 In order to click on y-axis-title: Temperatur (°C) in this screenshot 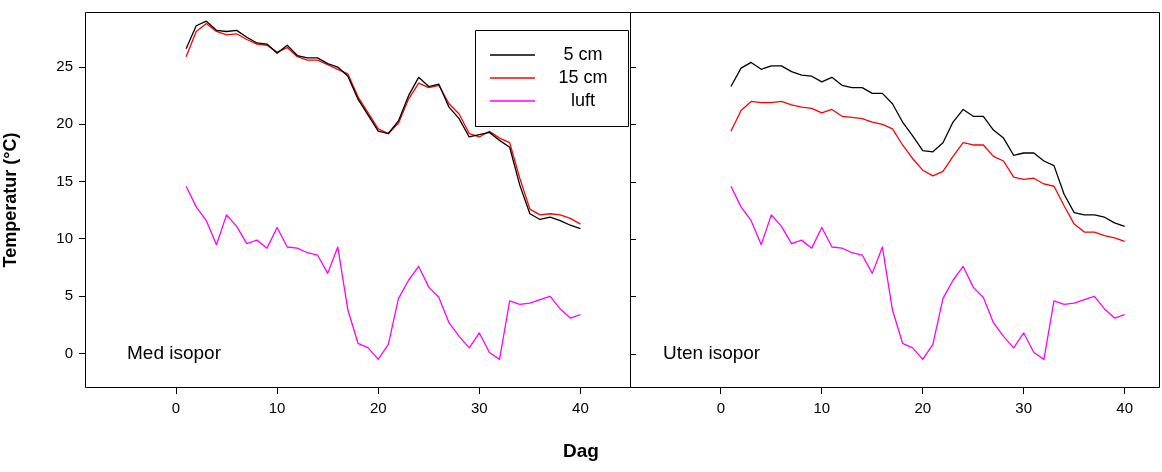, I will do `click(10, 200)`.